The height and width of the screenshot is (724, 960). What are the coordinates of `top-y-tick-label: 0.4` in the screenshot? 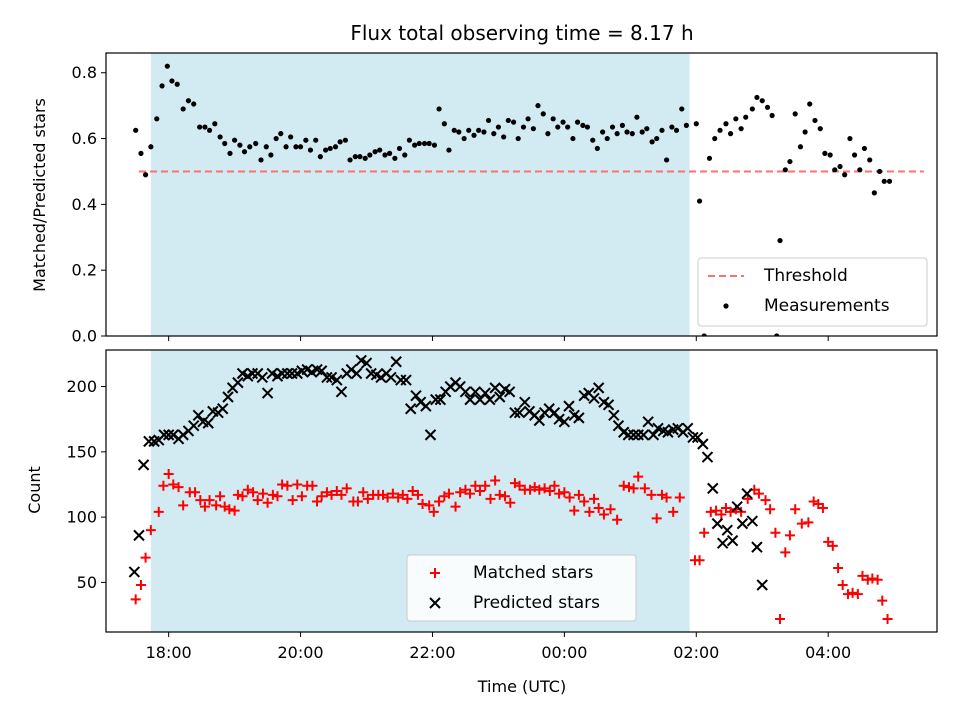 It's located at (84, 204).